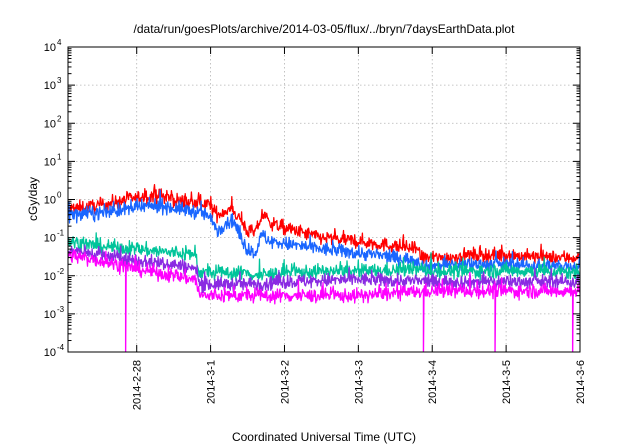  I want to click on y-tick-label: 10 1, so click(53, 160).